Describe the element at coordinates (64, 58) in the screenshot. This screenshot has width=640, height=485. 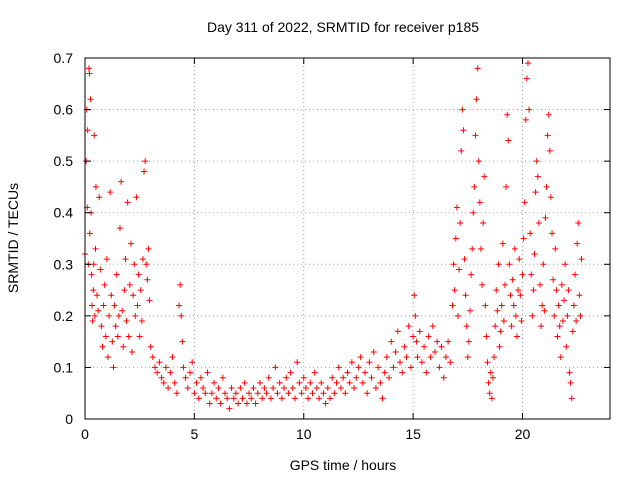
I see `y-tick-label: 0.7` at that location.